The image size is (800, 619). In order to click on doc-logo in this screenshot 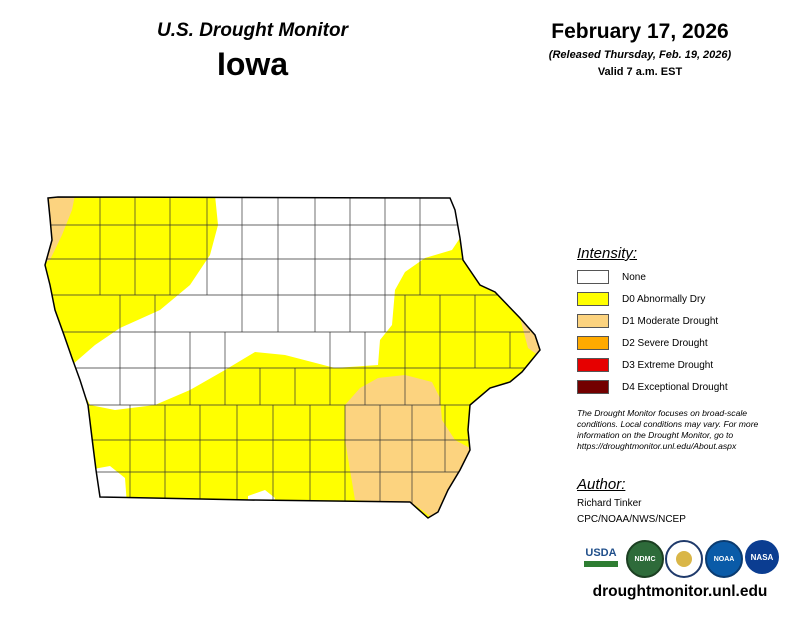, I will do `click(684, 559)`.